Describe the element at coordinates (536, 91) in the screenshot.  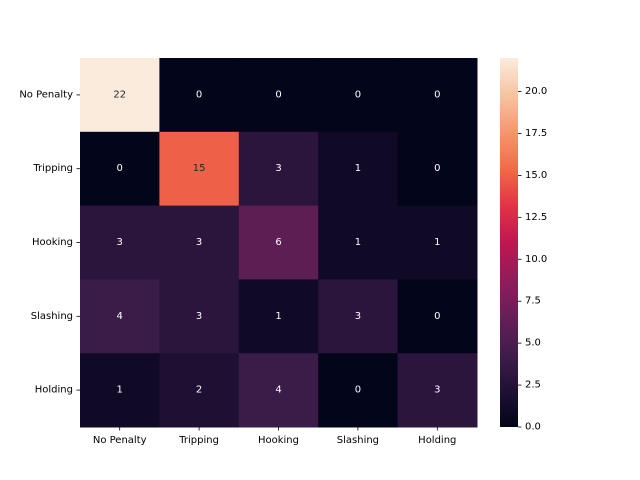
I see `colorbar-tick-label: 20.0` at that location.